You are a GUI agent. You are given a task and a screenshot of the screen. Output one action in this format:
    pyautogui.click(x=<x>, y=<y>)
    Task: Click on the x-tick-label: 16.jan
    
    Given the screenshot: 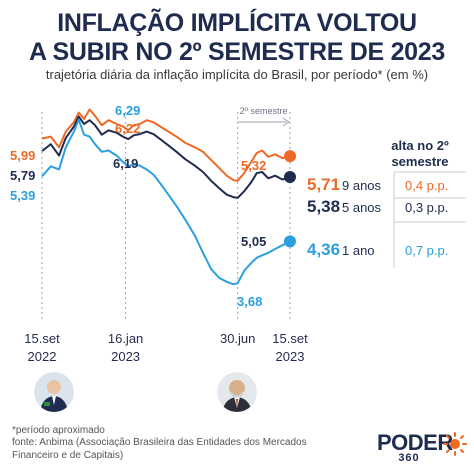 What is the action you would take?
    pyautogui.click(x=125, y=338)
    